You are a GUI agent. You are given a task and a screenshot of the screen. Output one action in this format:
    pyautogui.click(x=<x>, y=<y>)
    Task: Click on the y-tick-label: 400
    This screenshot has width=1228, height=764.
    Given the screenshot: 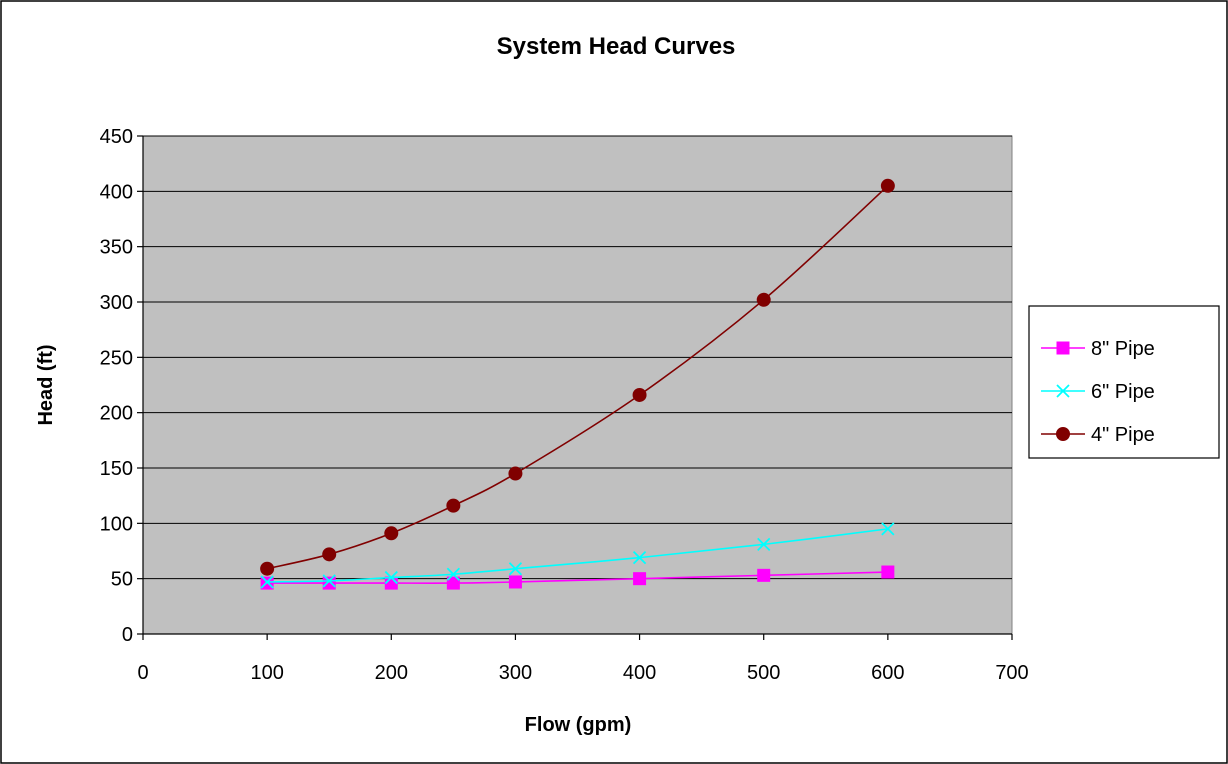 What is the action you would take?
    pyautogui.click(x=116, y=192)
    